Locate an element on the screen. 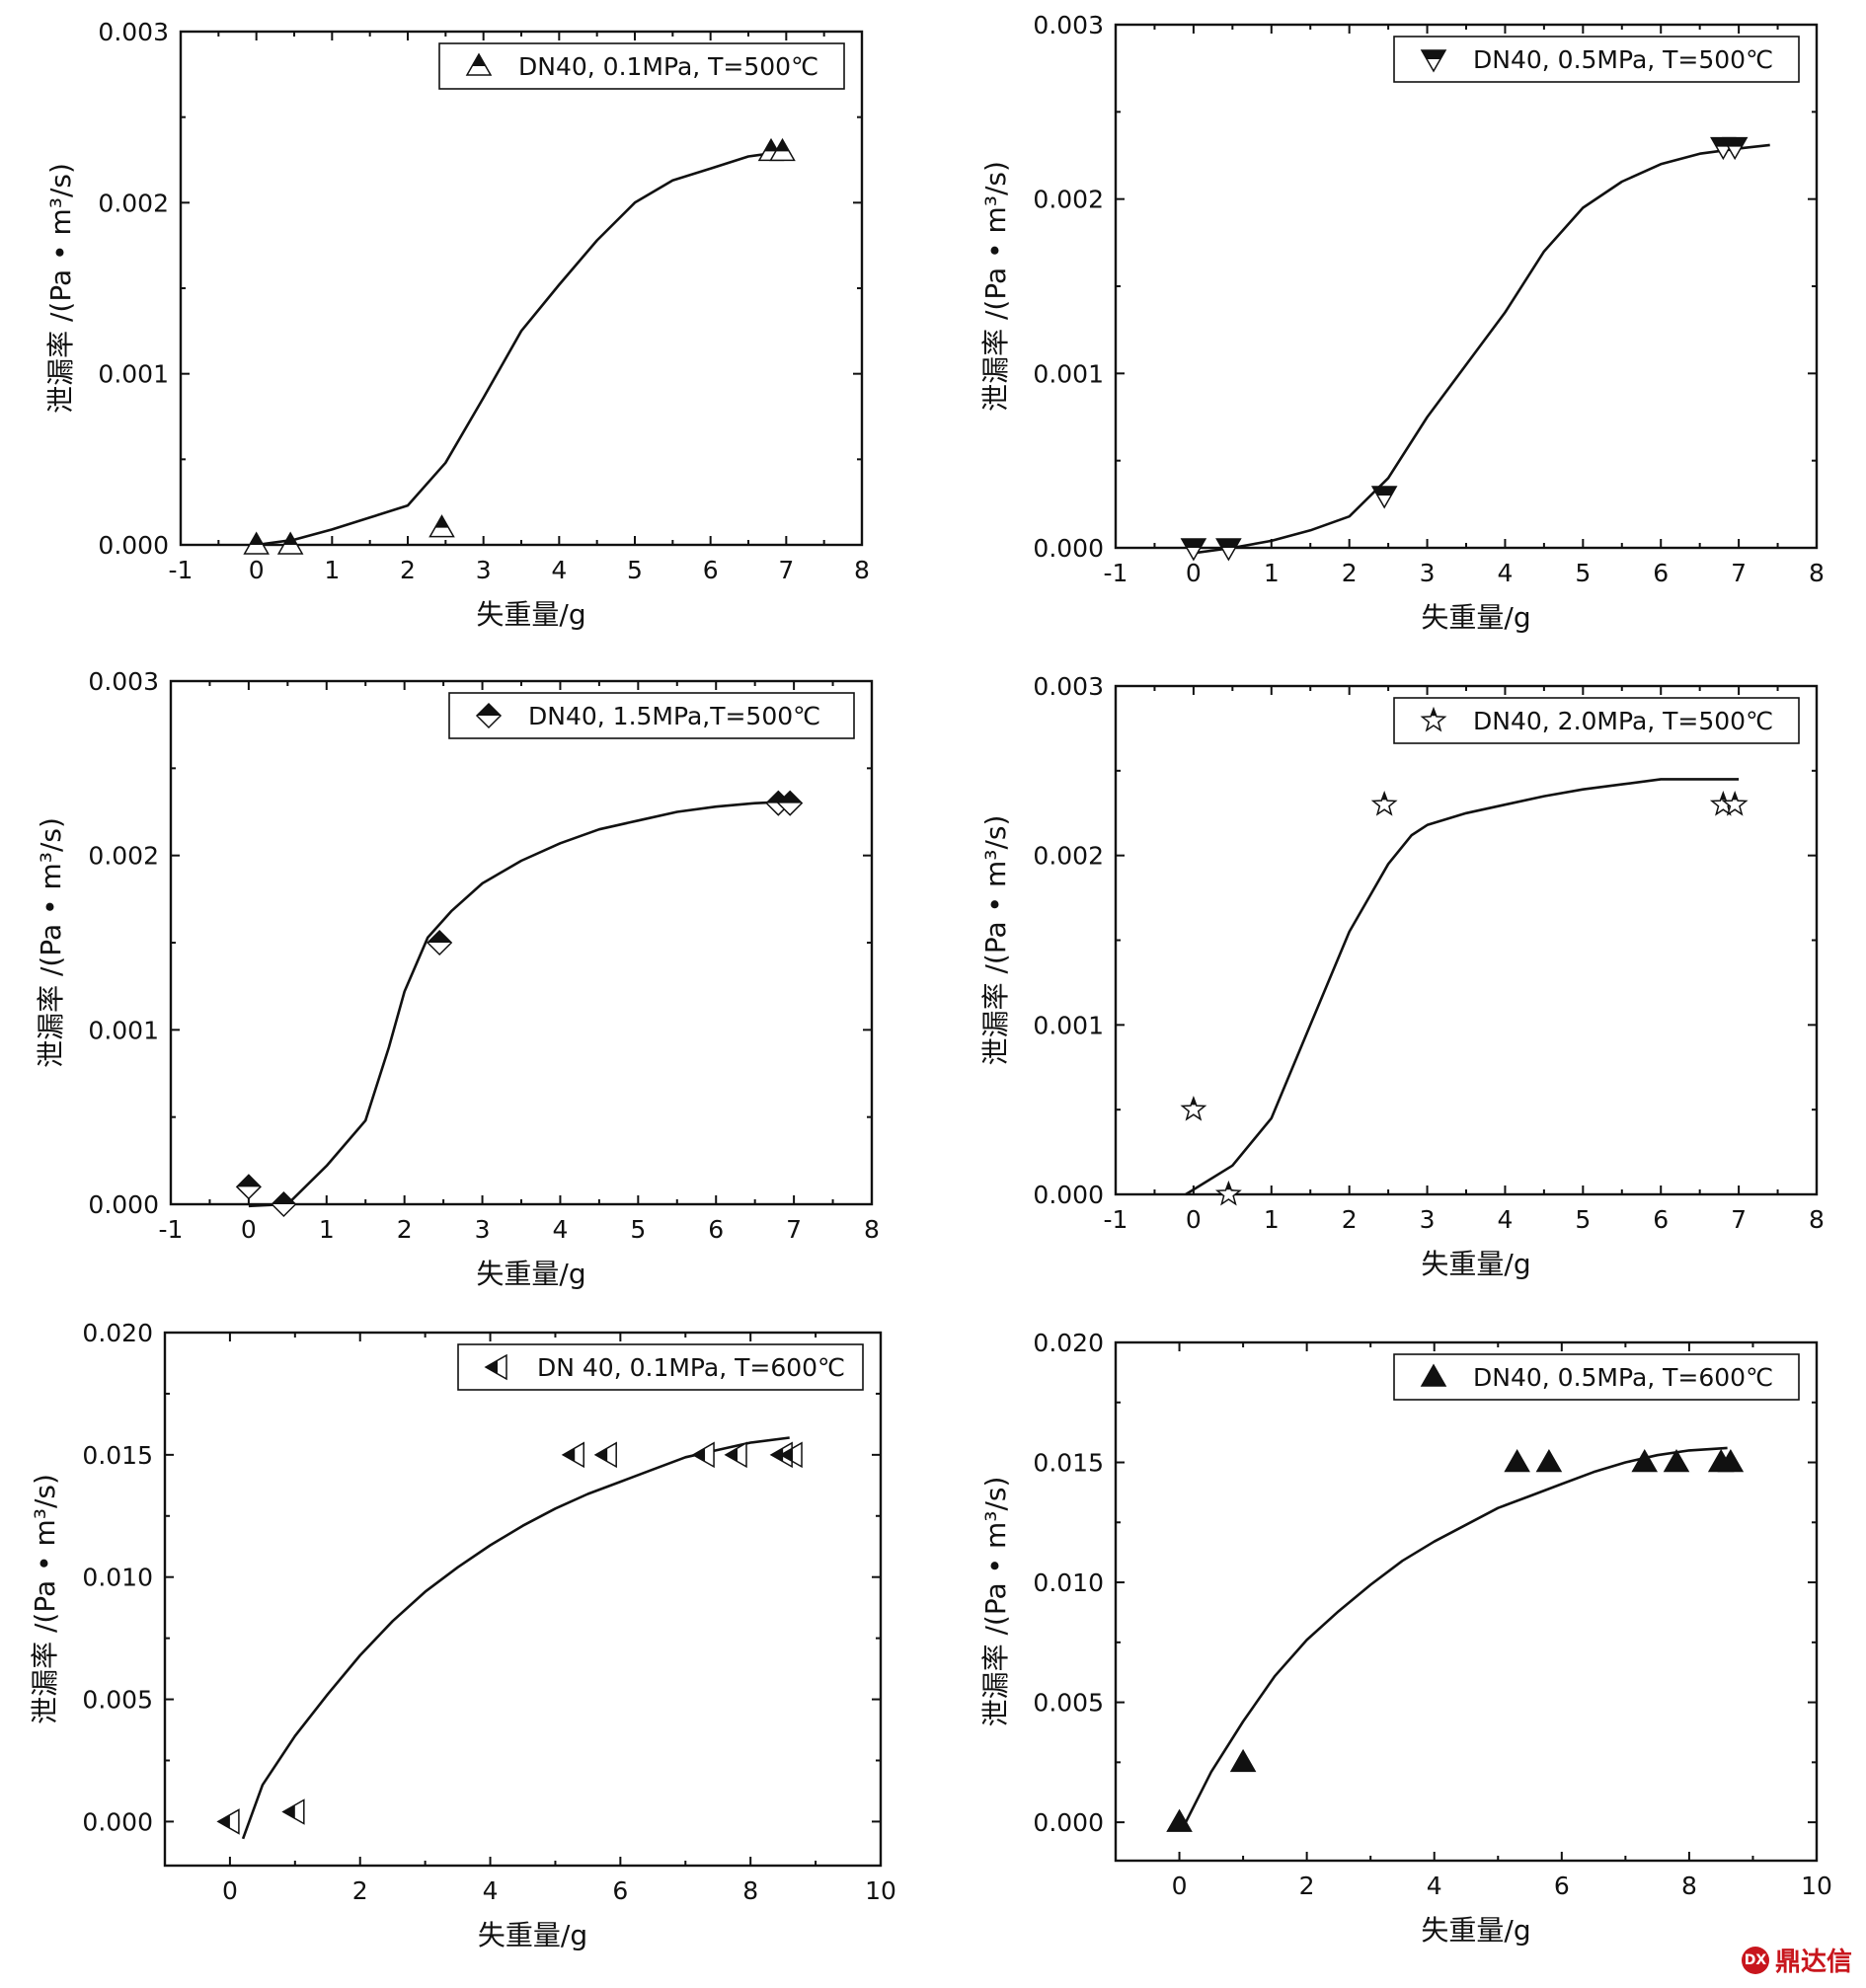 The image size is (1866, 1988). legend: DN 40, 0.1MPa, T=600℃ is located at coordinates (660, 1367).